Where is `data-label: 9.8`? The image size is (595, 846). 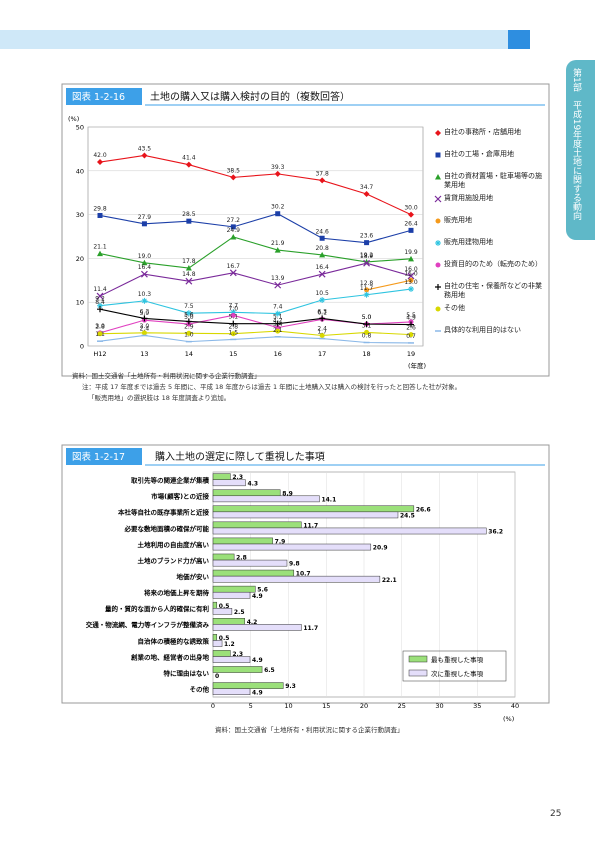 data-label: 9.8 is located at coordinates (294, 564).